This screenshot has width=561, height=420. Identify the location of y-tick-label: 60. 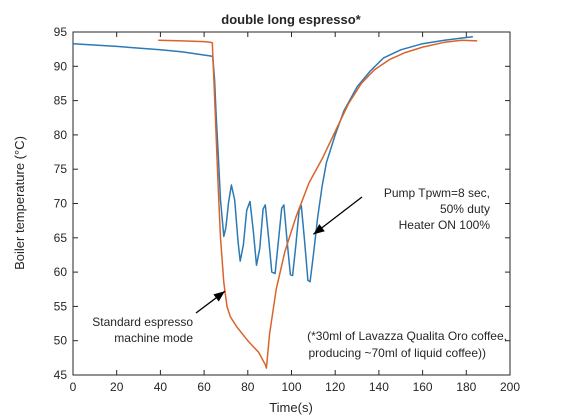
(61, 272).